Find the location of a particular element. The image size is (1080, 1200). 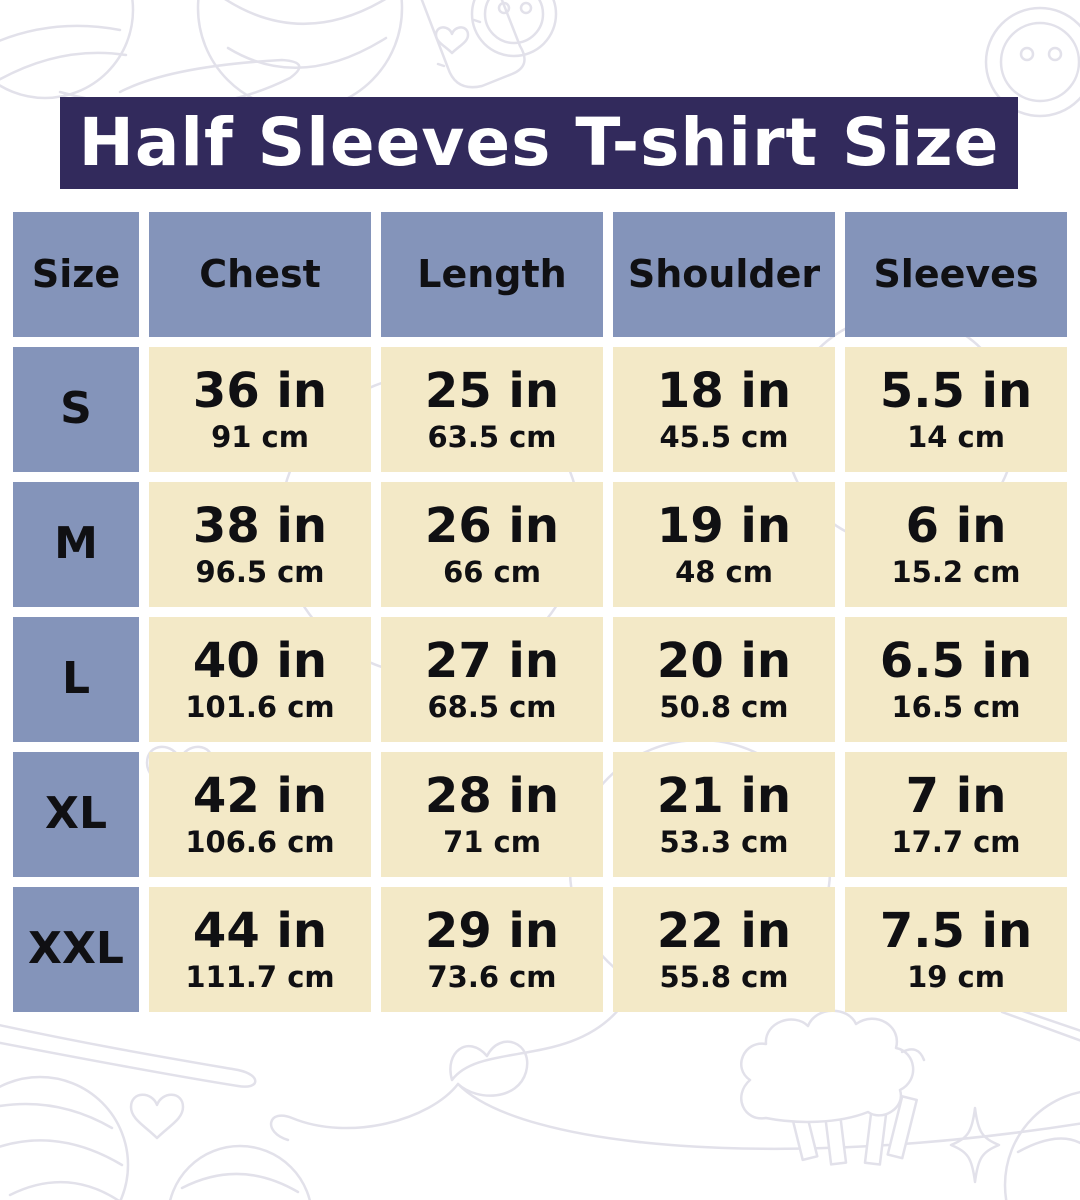

value-cm: 66 cm is located at coordinates (492, 571).